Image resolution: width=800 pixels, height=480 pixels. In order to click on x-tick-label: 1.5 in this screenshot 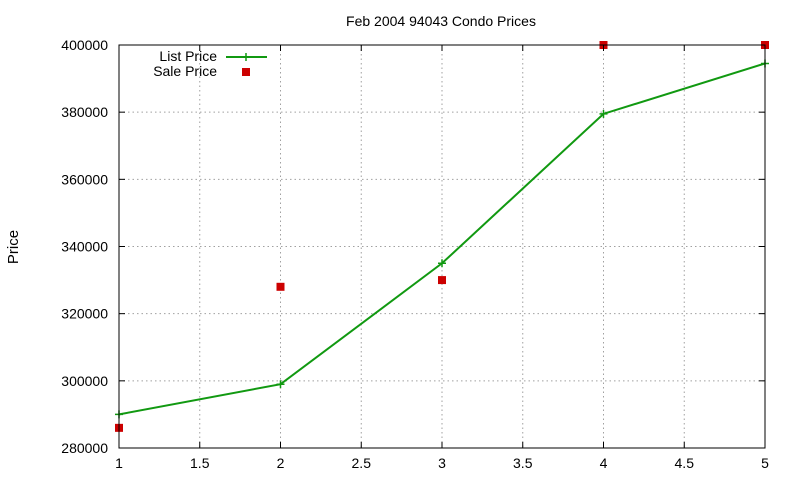, I will do `click(200, 463)`.